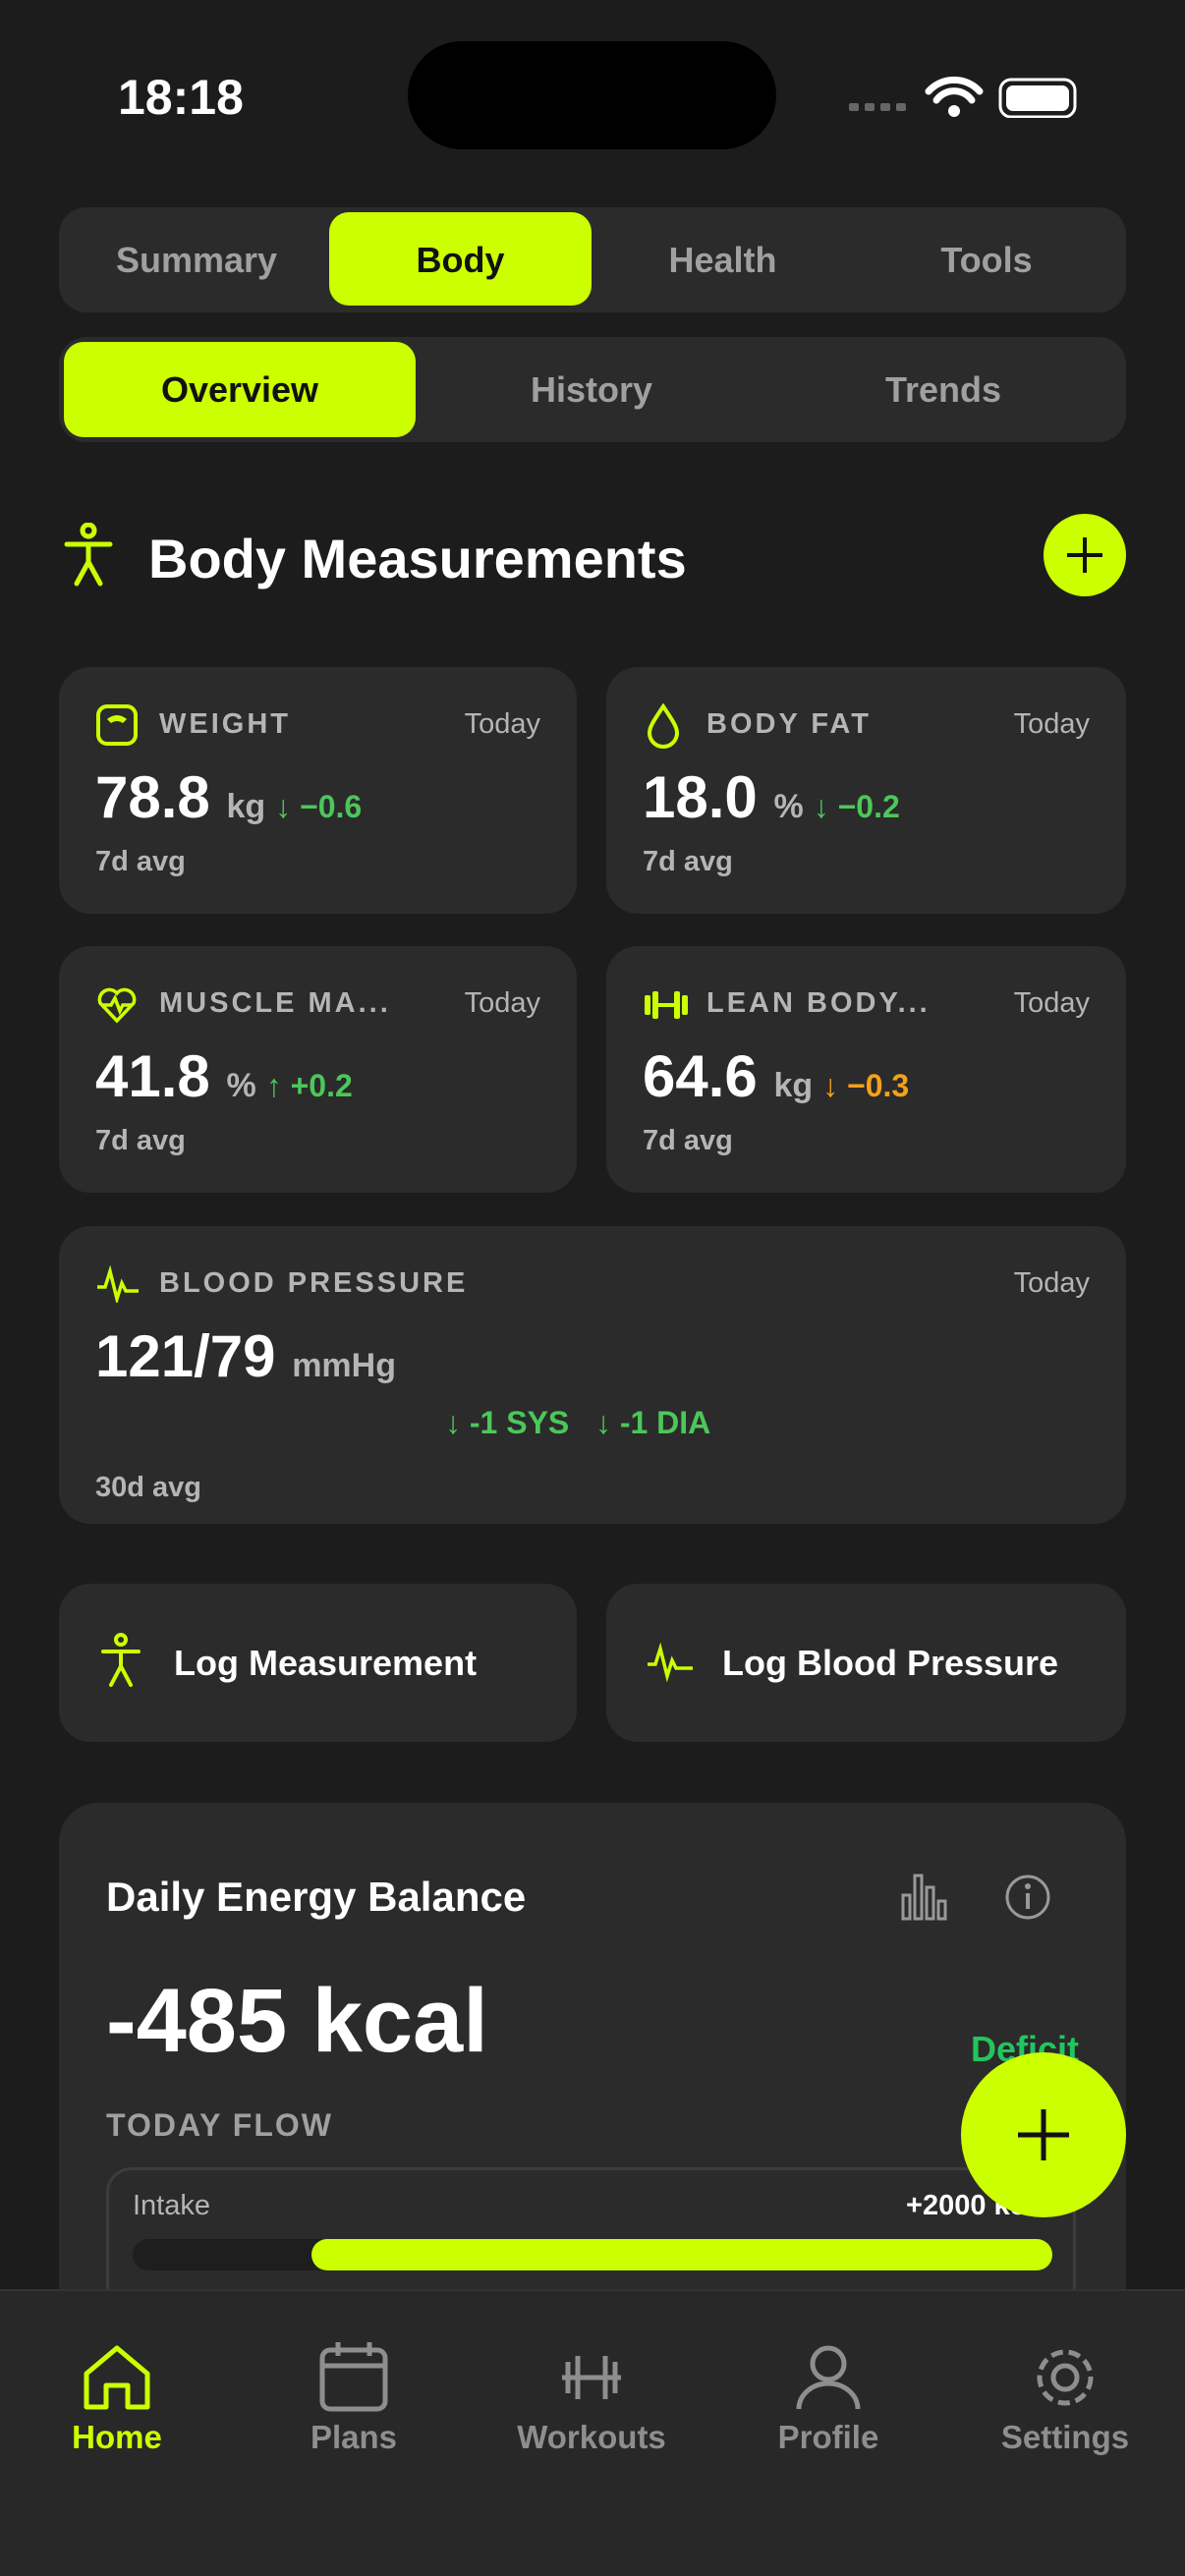 The image size is (1185, 2576). What do you see at coordinates (224, 1076) in the screenshot?
I see `metric-value-row: 41.8 % ↑ +0.2` at bounding box center [224, 1076].